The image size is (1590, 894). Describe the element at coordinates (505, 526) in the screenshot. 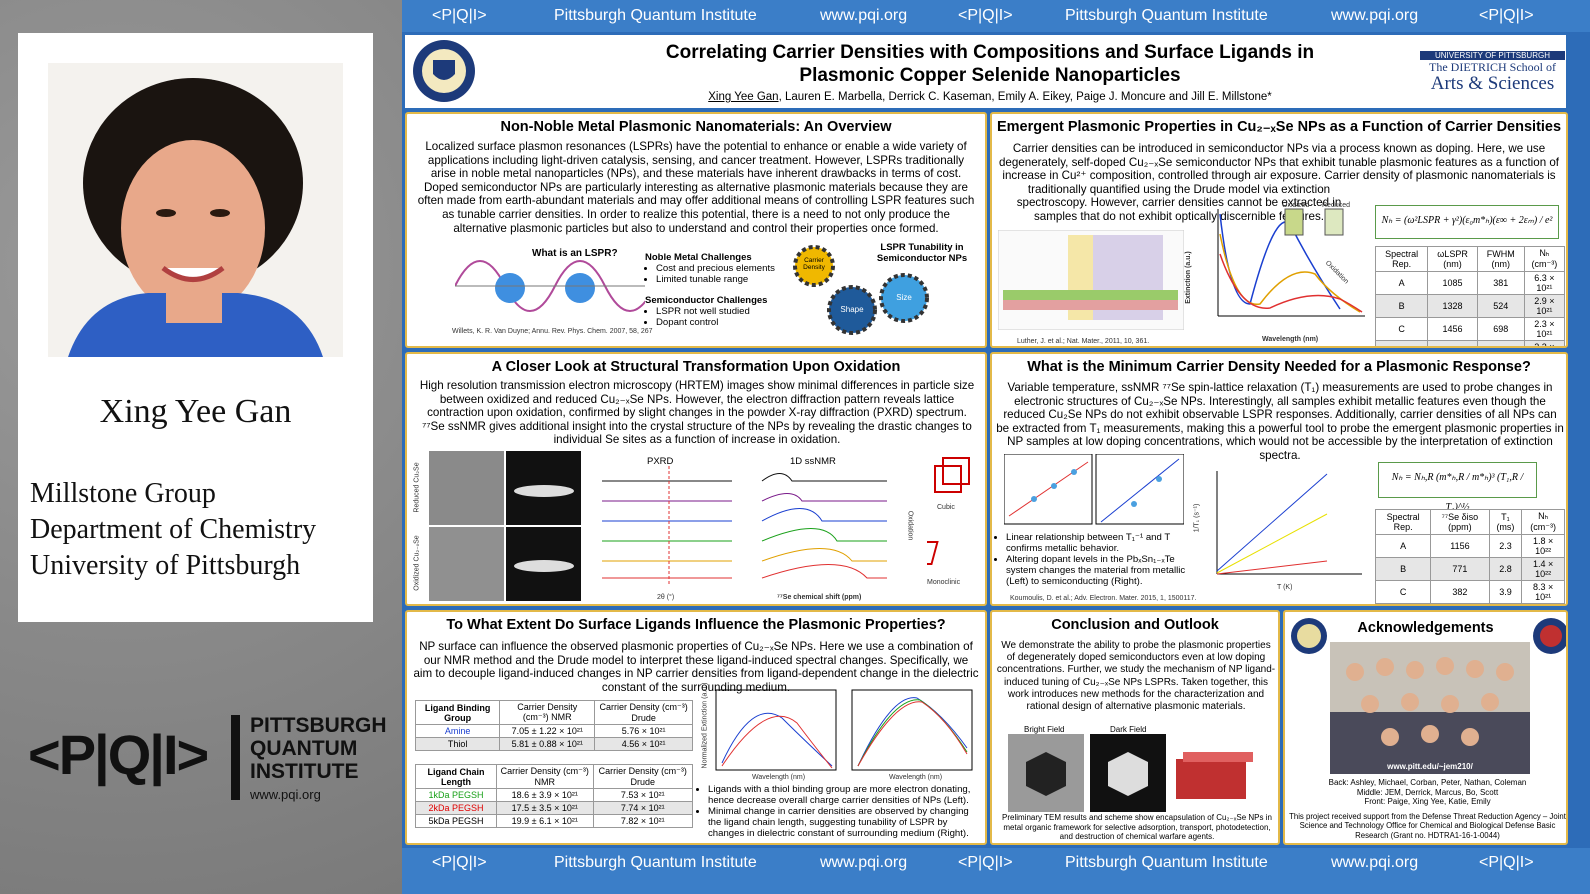

I see `tem-images` at that location.